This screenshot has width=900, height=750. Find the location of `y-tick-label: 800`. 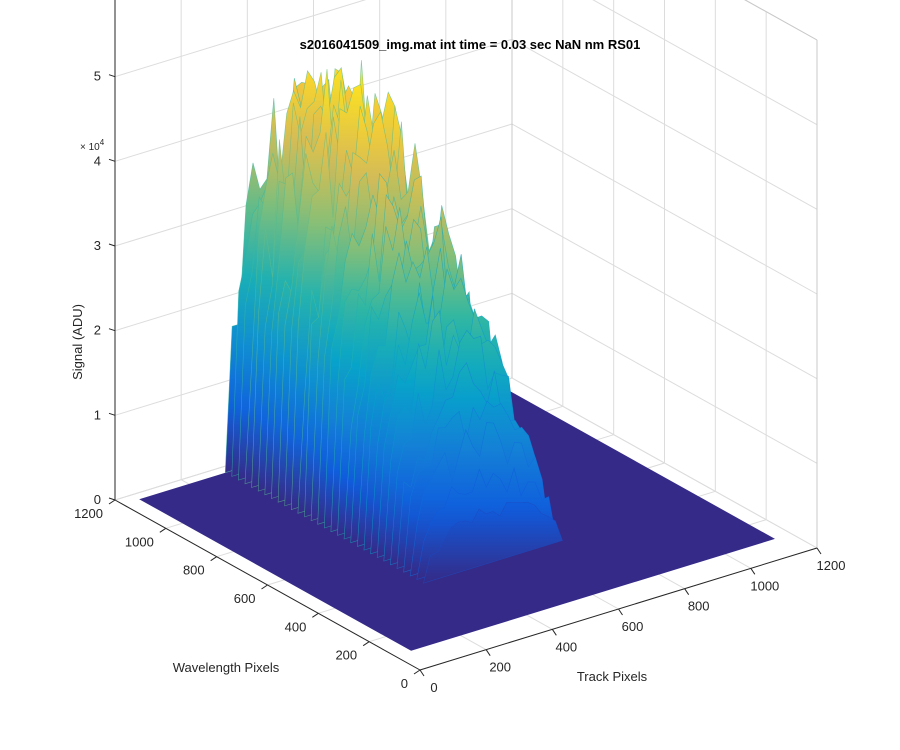

y-tick-label: 800 is located at coordinates (194, 570).